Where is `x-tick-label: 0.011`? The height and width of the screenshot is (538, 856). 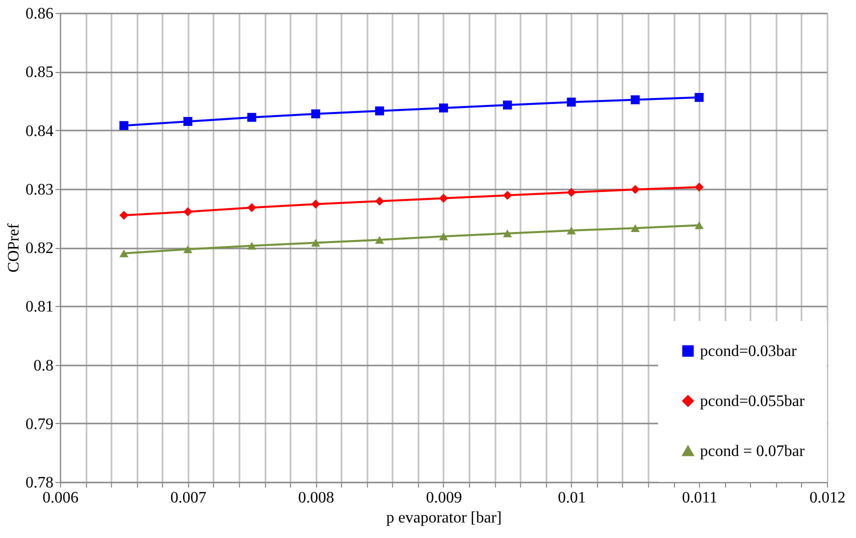 x-tick-label: 0.011 is located at coordinates (700, 498).